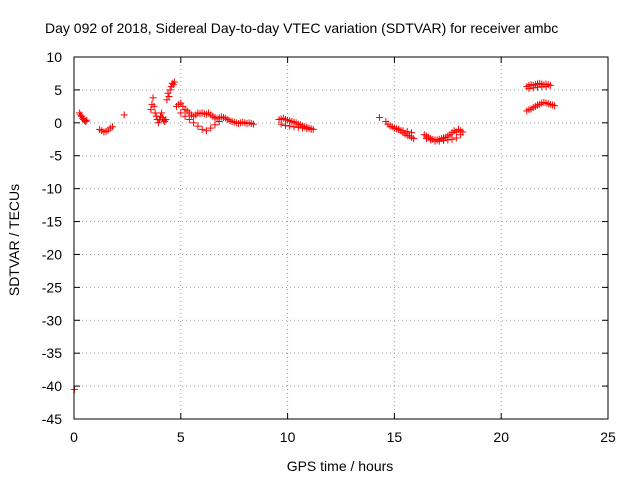 This screenshot has width=640, height=480. I want to click on y-tick-label: 5, so click(58, 90).